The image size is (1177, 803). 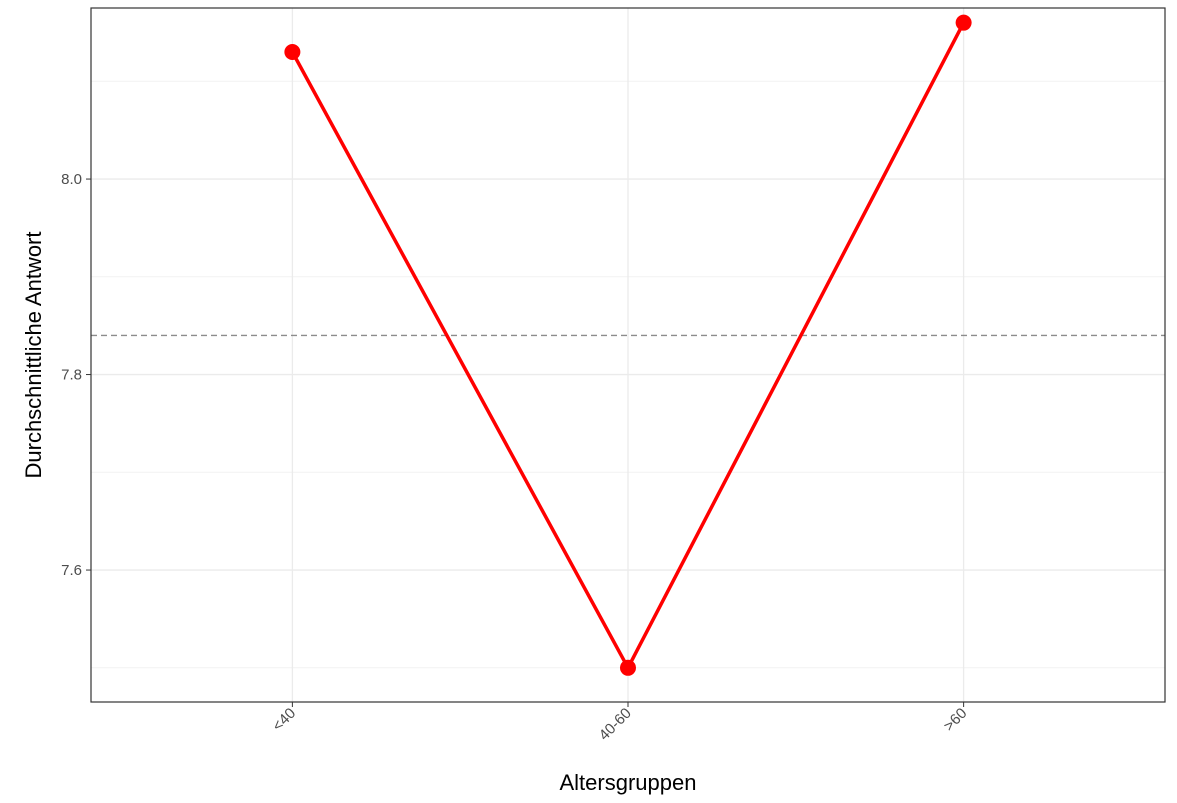 What do you see at coordinates (628, 782) in the screenshot?
I see `x-axis-title: Altersgruppen` at bounding box center [628, 782].